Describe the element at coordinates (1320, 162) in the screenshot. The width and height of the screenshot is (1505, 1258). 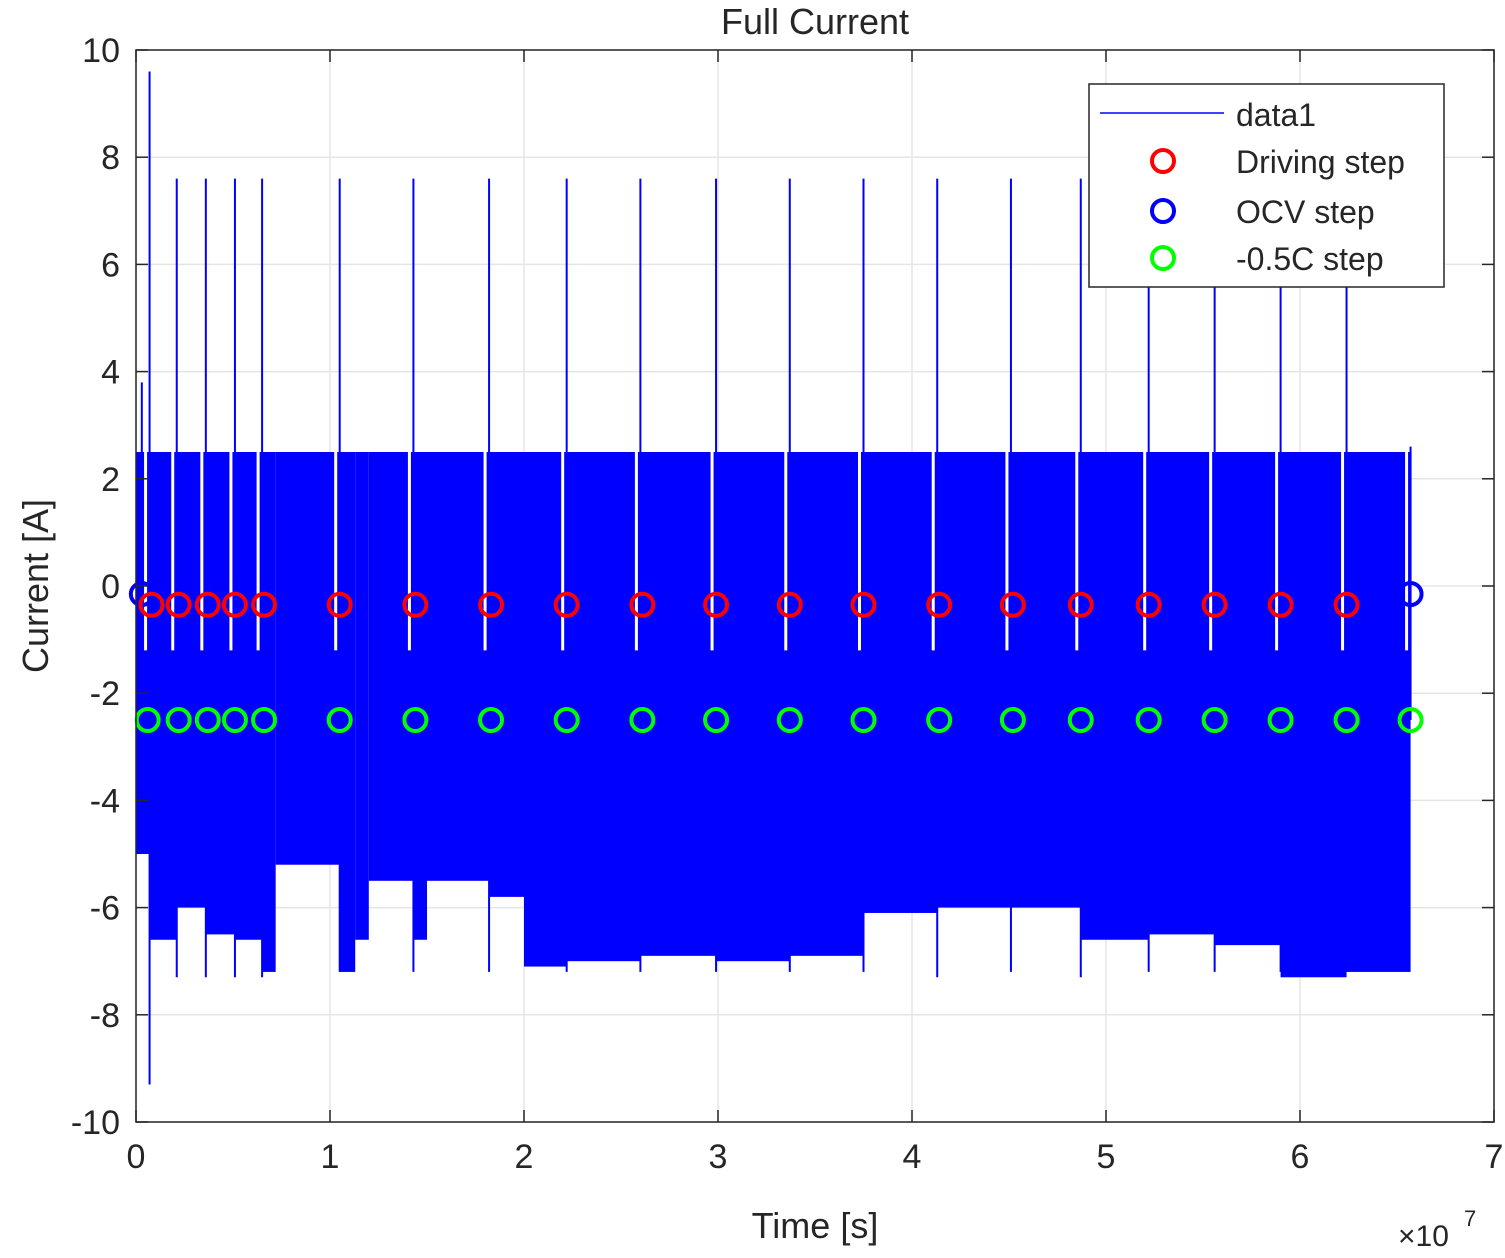
I see `legend-label-driving-step: Driving step` at that location.